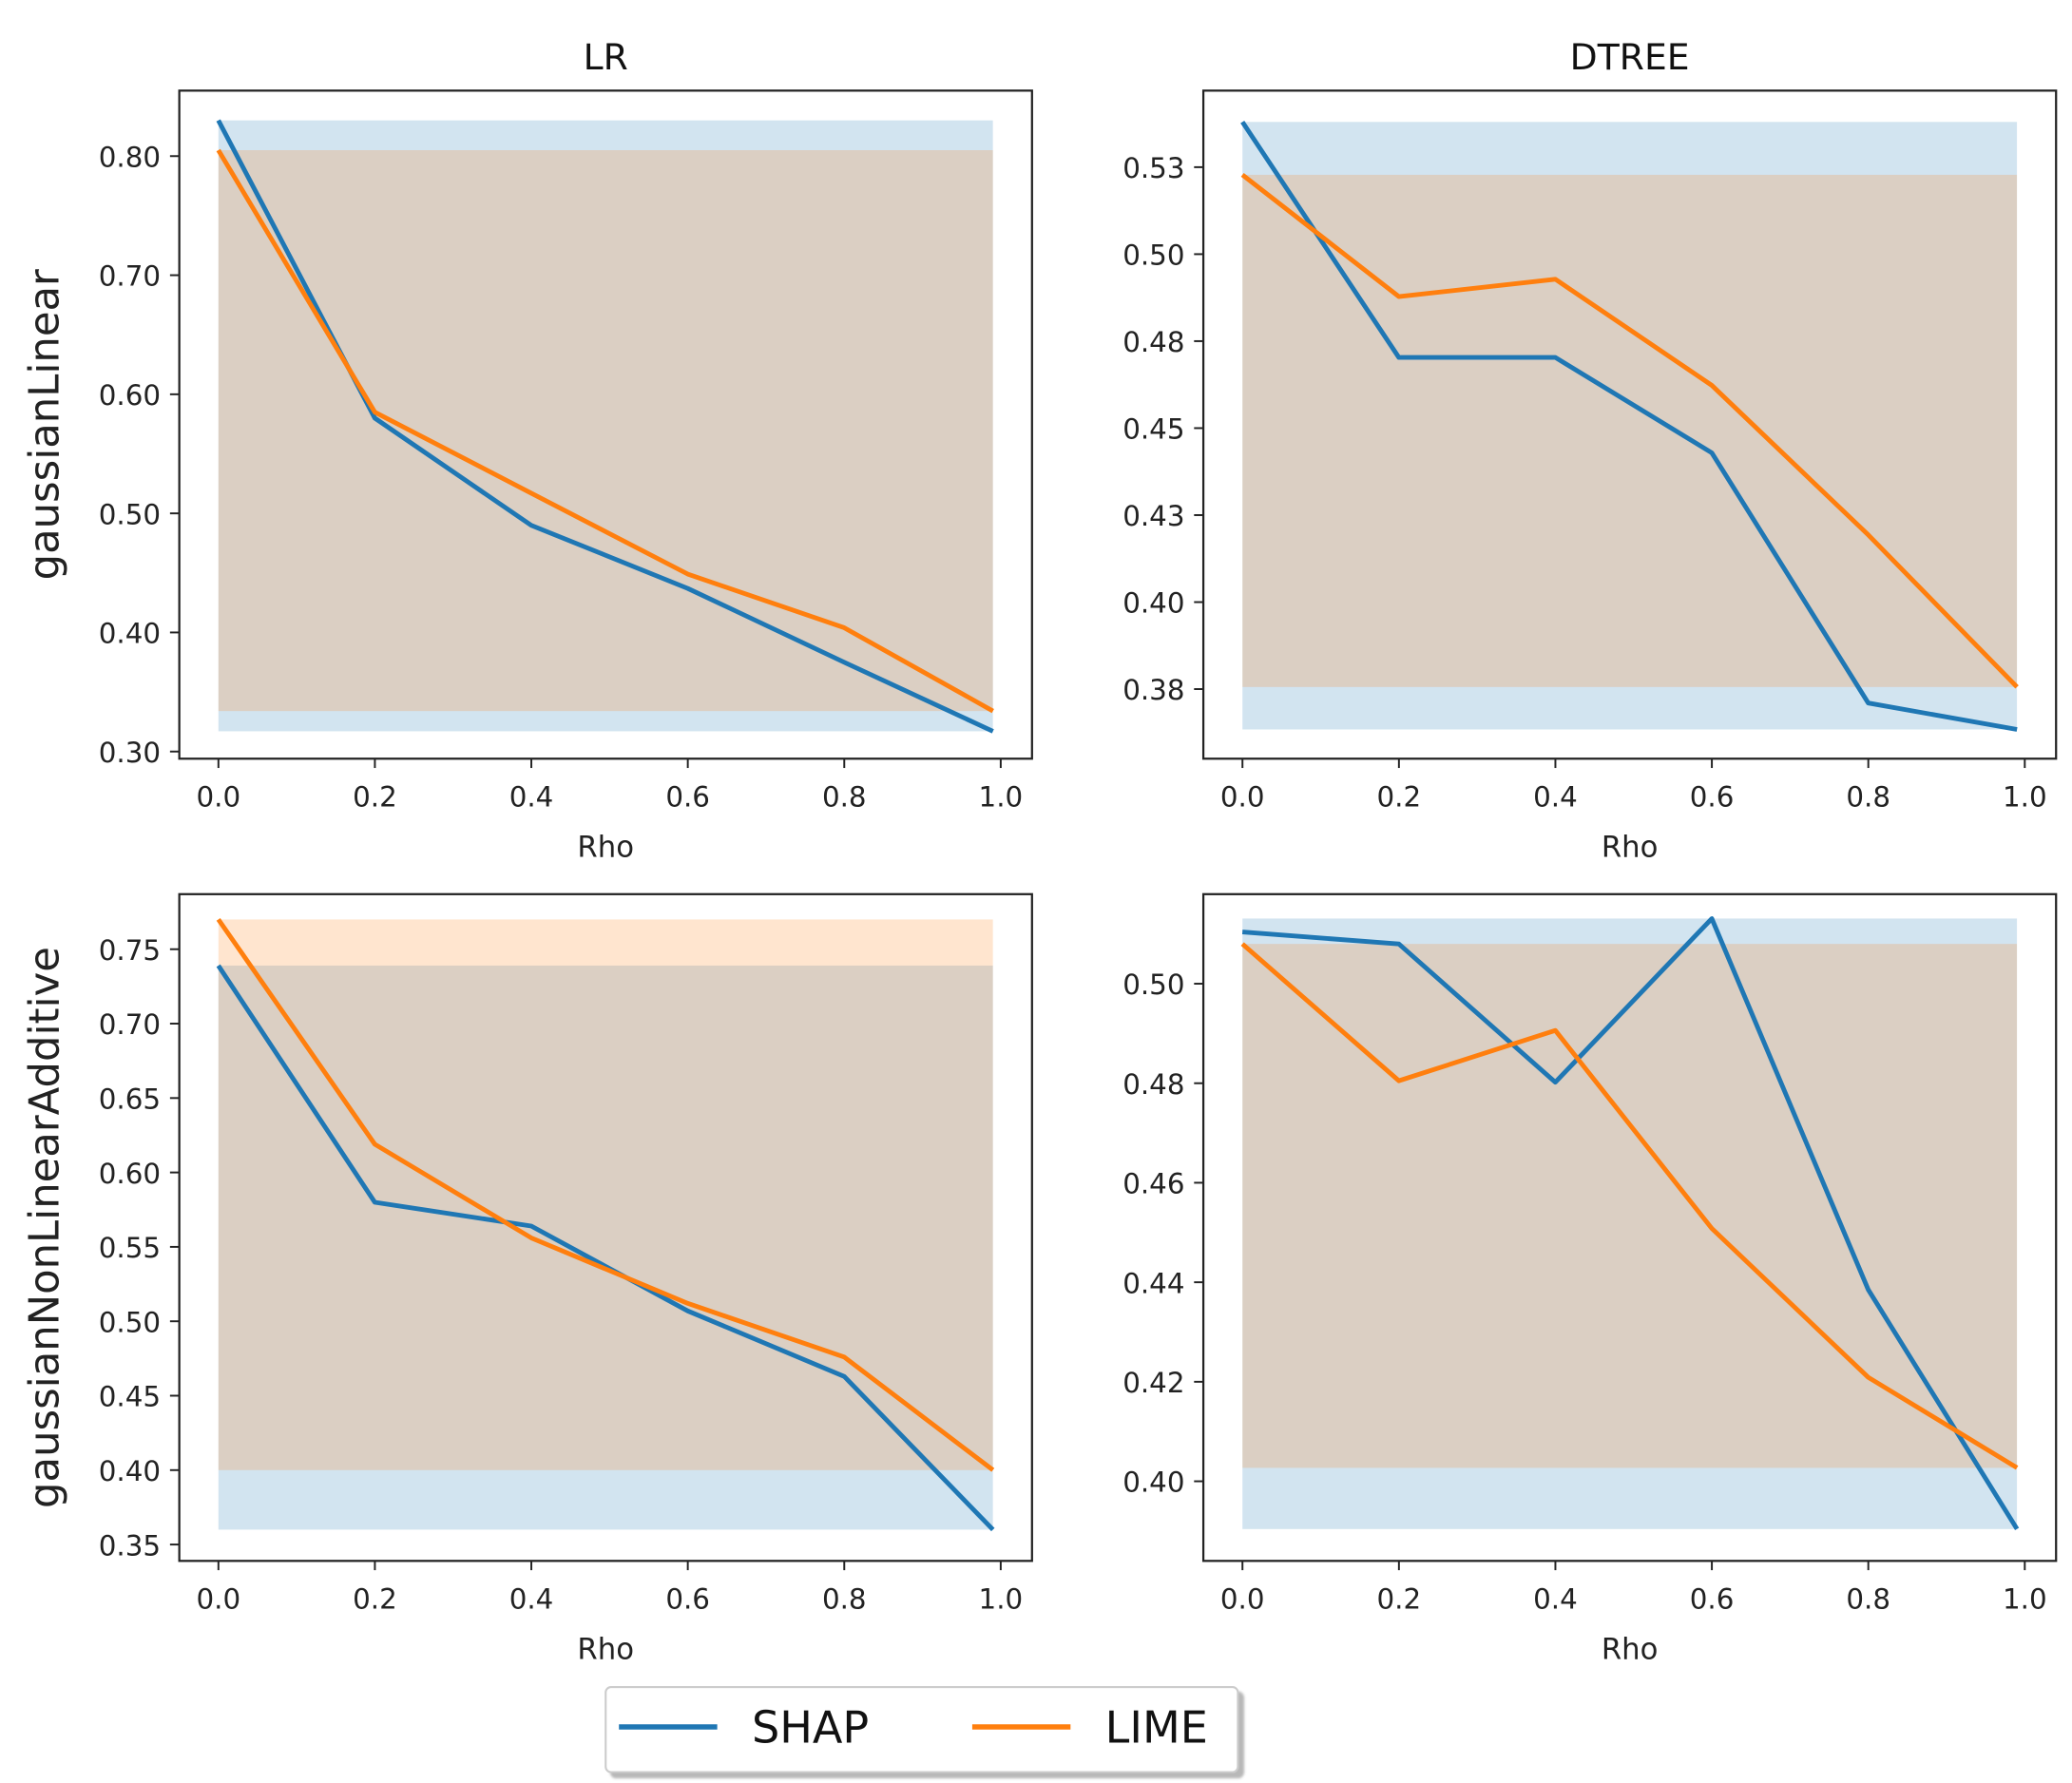 The height and width of the screenshot is (1783, 2072). Describe the element at coordinates (130, 753) in the screenshot. I see `y-tick-label: 0.30` at that location.